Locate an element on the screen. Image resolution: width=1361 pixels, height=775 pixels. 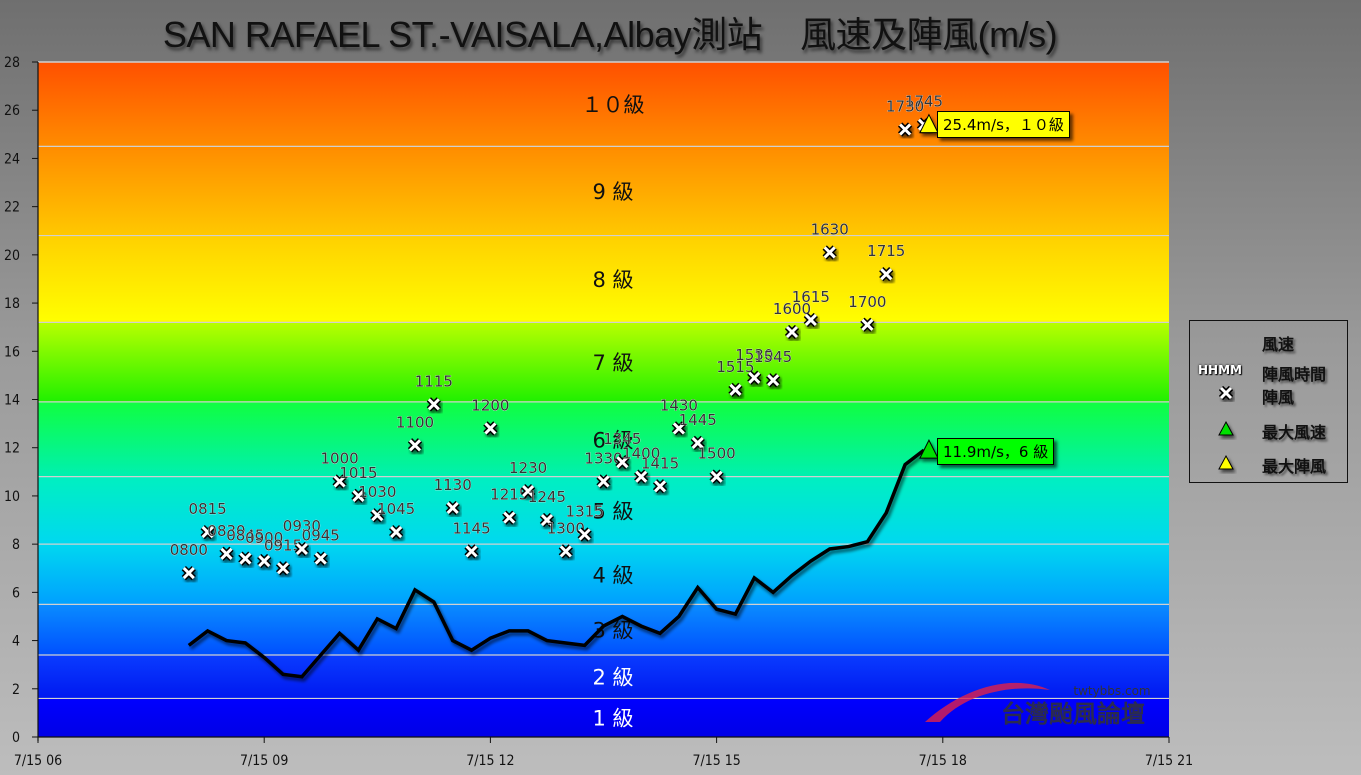
gust-point: 1515 is located at coordinates (735, 377).